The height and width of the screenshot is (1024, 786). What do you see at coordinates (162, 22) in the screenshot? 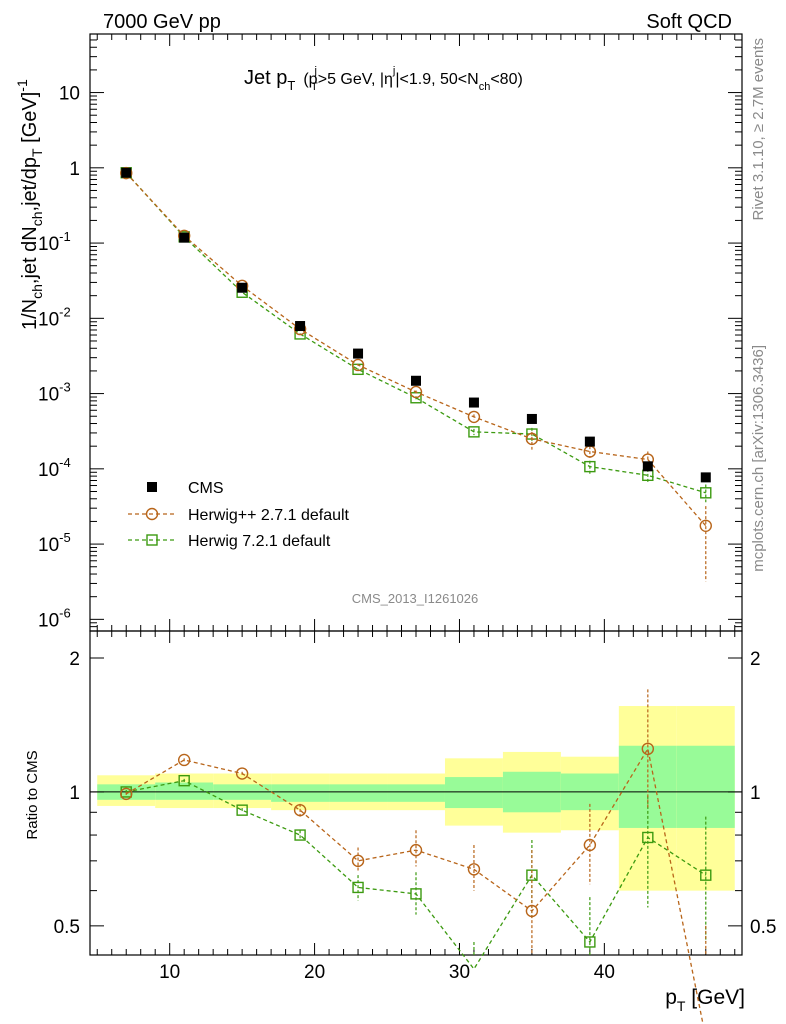
I see `header-left: 7000 GeV pp` at bounding box center [162, 22].